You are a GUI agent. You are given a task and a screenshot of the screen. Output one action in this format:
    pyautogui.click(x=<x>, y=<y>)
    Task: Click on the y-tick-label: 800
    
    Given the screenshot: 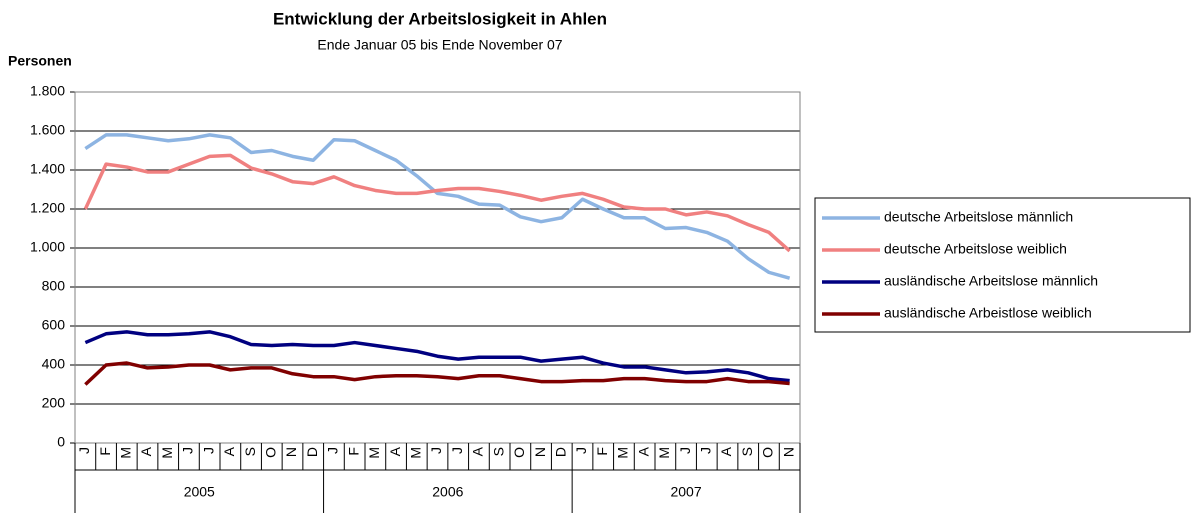 What is the action you would take?
    pyautogui.click(x=54, y=286)
    